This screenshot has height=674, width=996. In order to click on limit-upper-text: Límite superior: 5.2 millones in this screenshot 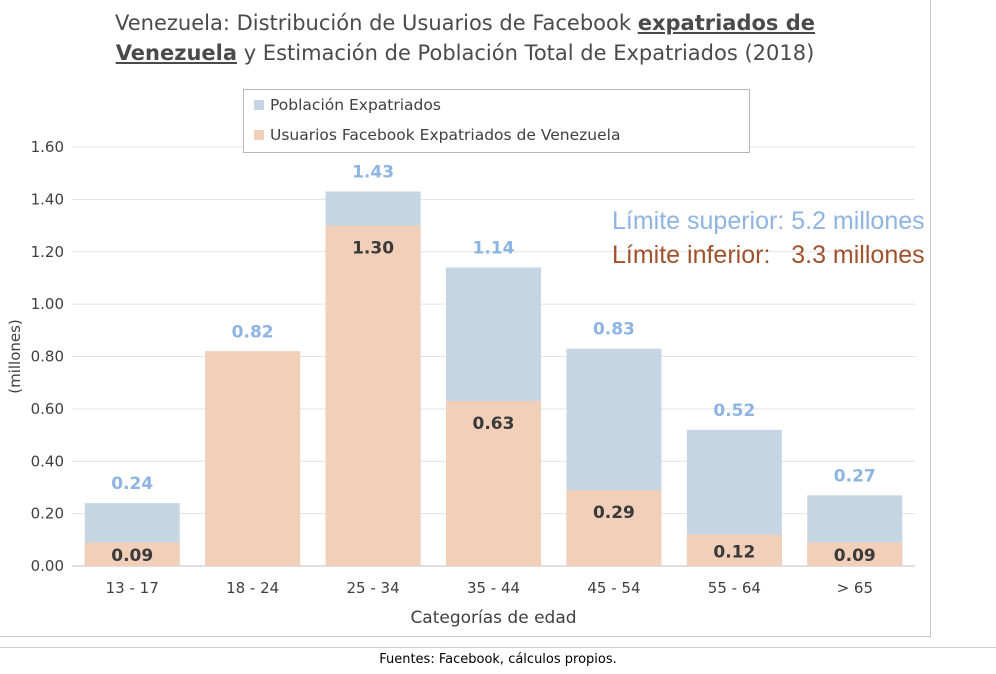, I will do `click(768, 221)`.